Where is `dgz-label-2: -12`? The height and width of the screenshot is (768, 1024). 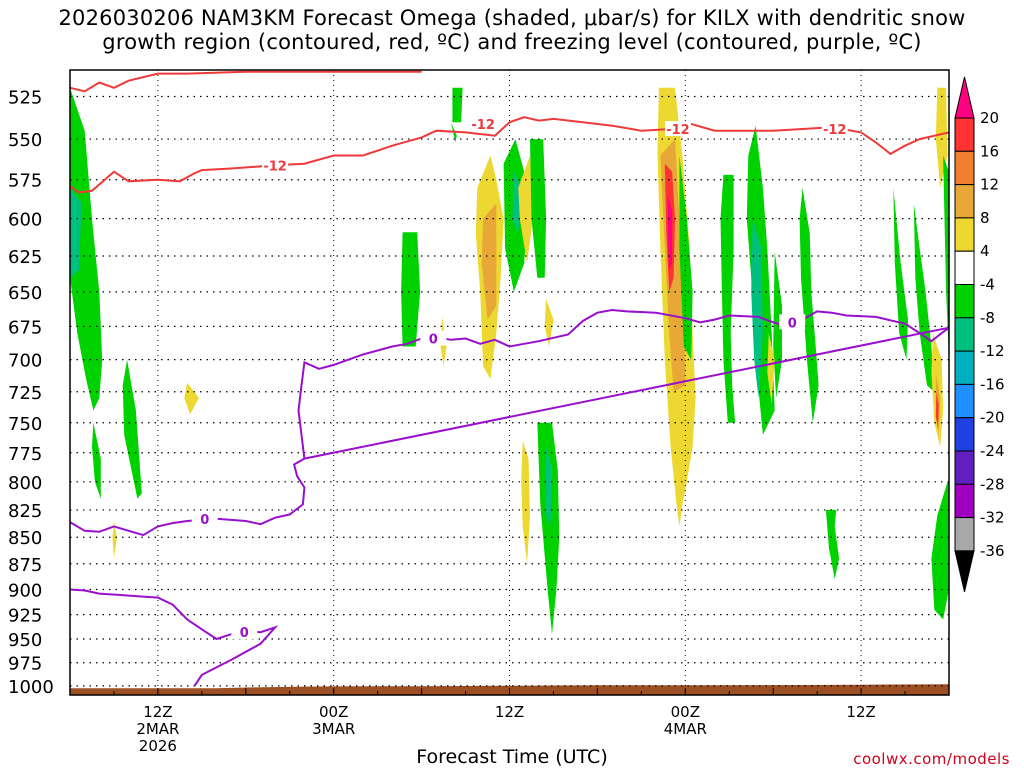
dgz-label-2: -12 is located at coordinates (483, 125).